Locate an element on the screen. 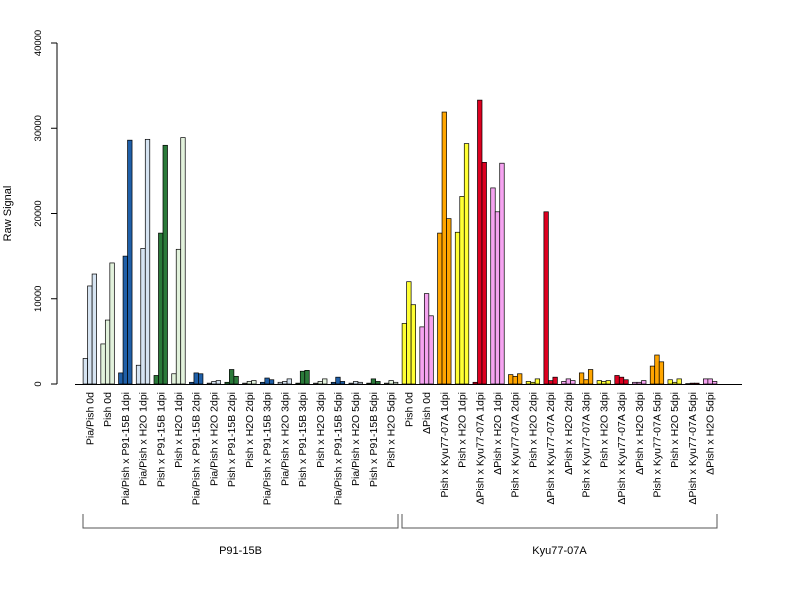  y-tick-label: 20000 is located at coordinates (38, 213).